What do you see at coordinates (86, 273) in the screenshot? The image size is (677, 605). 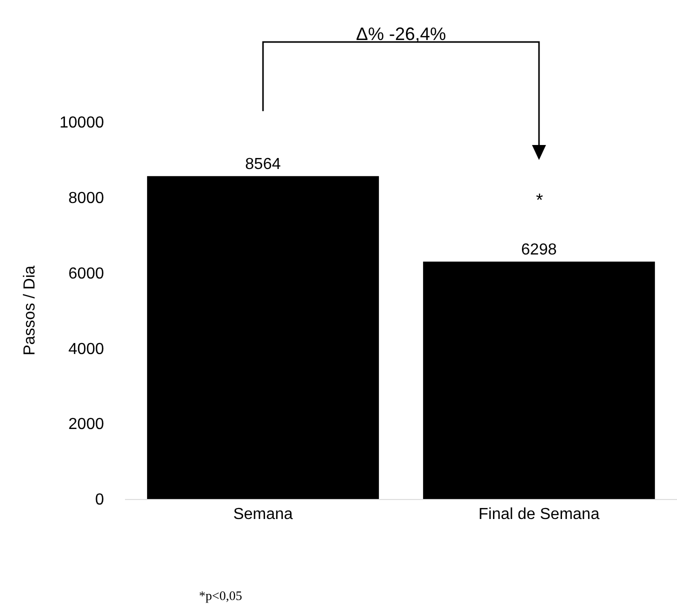 I see `y-tick-label: 6000` at bounding box center [86, 273].